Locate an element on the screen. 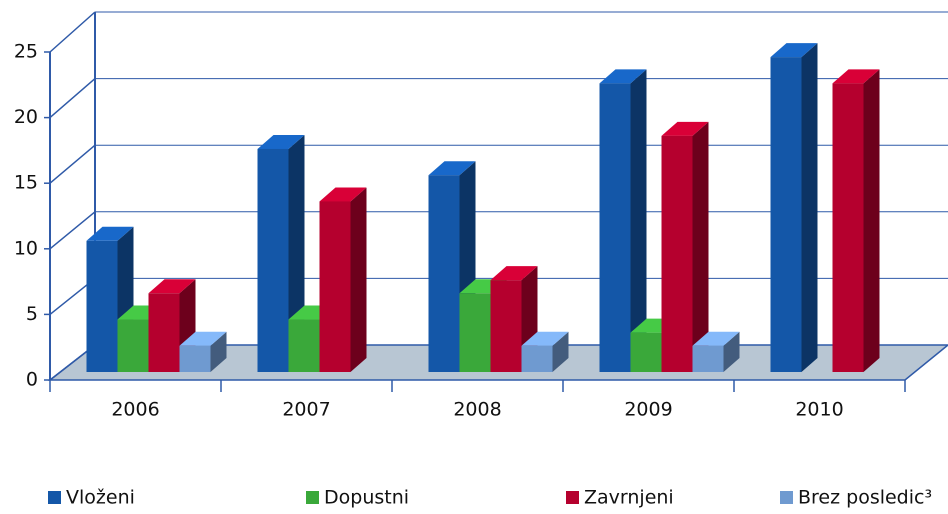 This screenshot has width=948, height=514. y-tick-label: 20 is located at coordinates (26, 117).